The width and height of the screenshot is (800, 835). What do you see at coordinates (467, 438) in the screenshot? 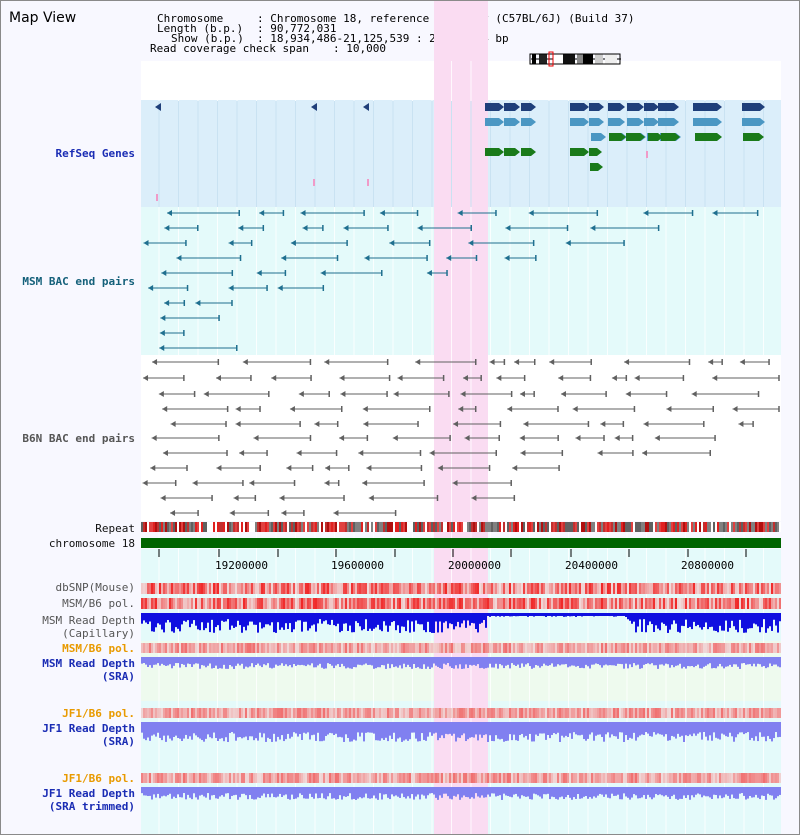
I see `b6n-bac-pair-end` at bounding box center [467, 438].